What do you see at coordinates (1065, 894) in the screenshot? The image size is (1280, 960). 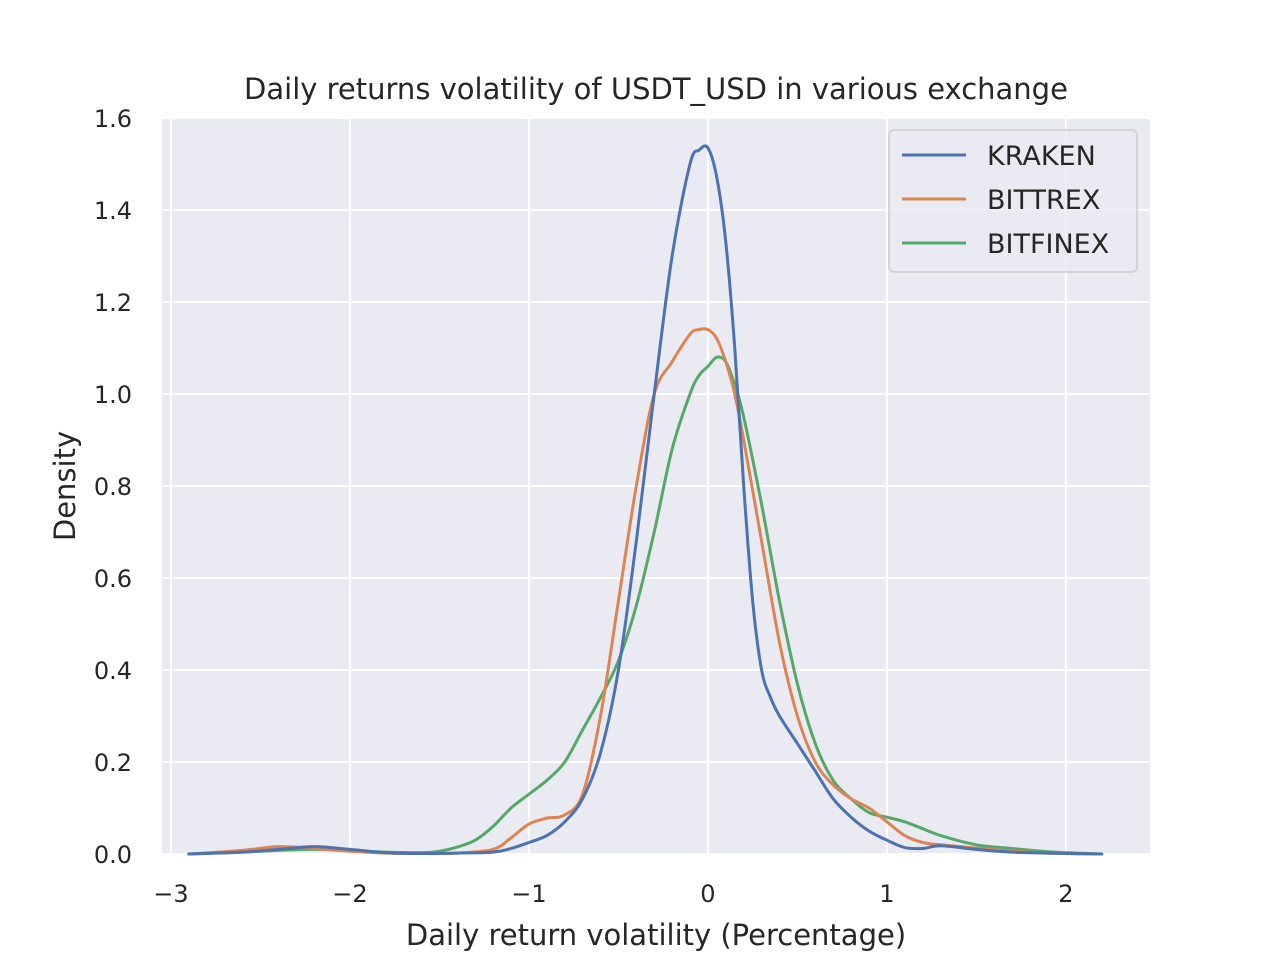 I see `x-tick-label: 2` at bounding box center [1065, 894].